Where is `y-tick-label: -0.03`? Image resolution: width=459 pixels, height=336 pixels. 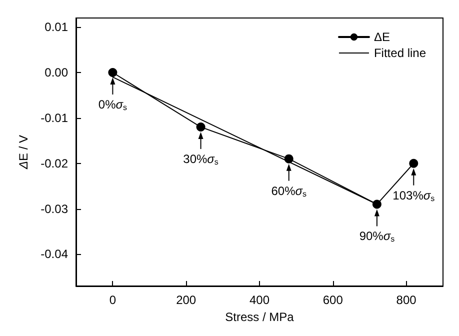
y-tick-label: -0.03 is located at coordinates (54, 209).